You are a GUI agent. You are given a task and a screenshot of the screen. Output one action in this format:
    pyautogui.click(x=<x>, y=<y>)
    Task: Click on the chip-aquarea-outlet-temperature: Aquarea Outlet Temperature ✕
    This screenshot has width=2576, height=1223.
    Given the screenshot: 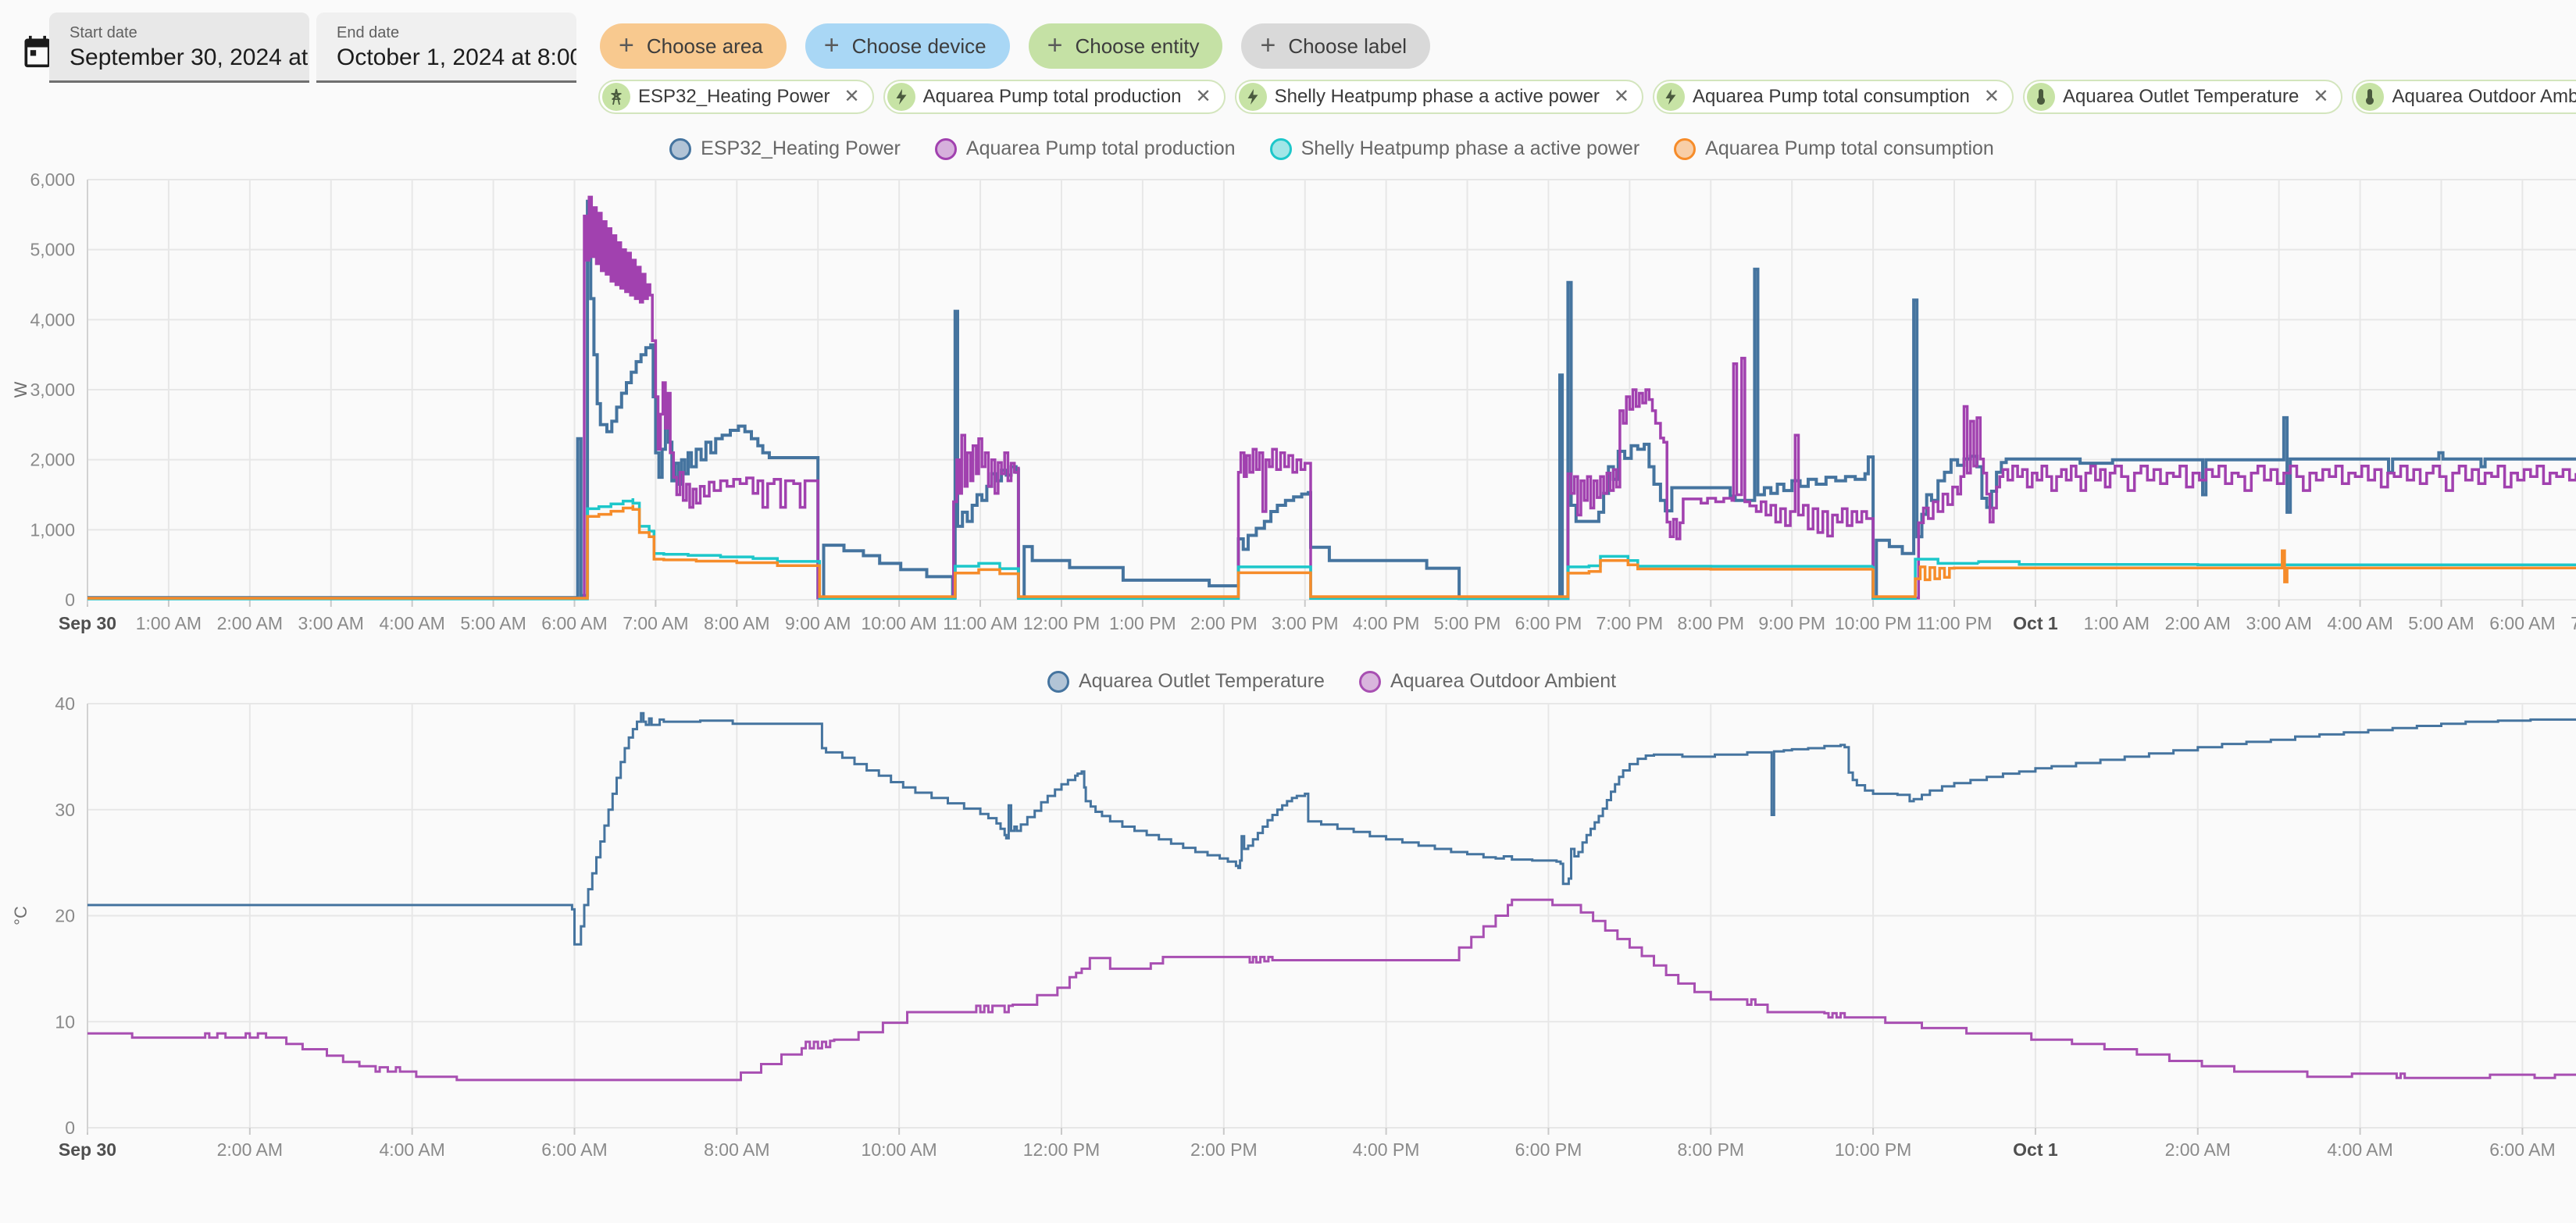 What is the action you would take?
    pyautogui.click(x=2182, y=97)
    